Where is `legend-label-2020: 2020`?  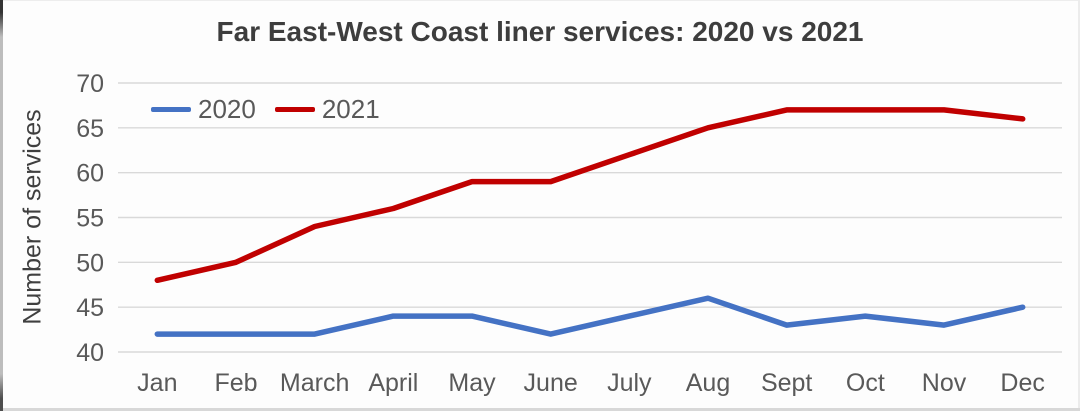 legend-label-2020: 2020 is located at coordinates (227, 109).